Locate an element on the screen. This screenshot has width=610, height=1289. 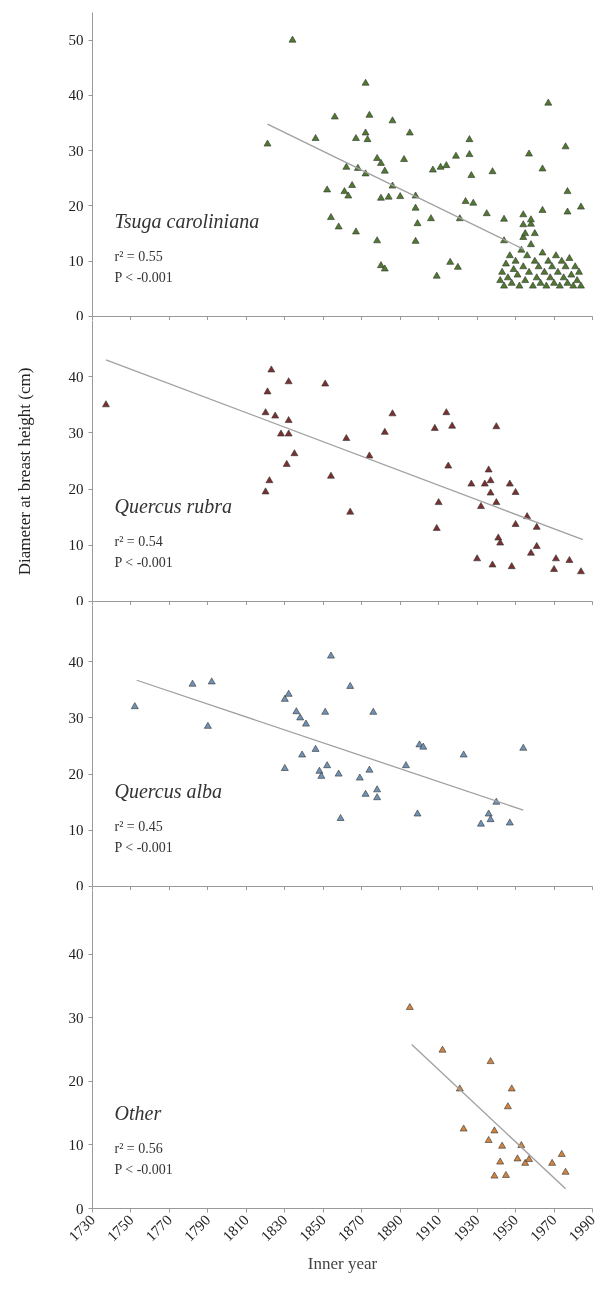
y-tick-label: 50 is located at coordinates (76, 40).